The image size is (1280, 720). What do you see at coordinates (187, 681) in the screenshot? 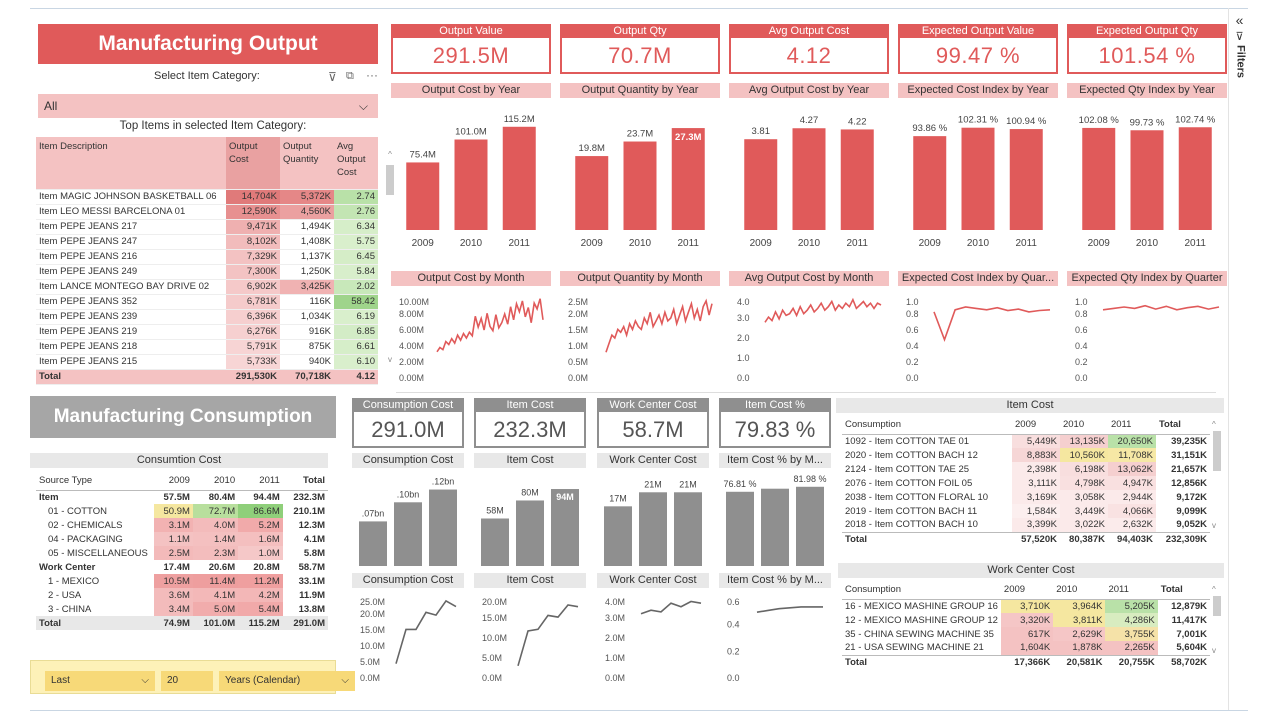
I see `slicer-count-input: 20` at bounding box center [187, 681].